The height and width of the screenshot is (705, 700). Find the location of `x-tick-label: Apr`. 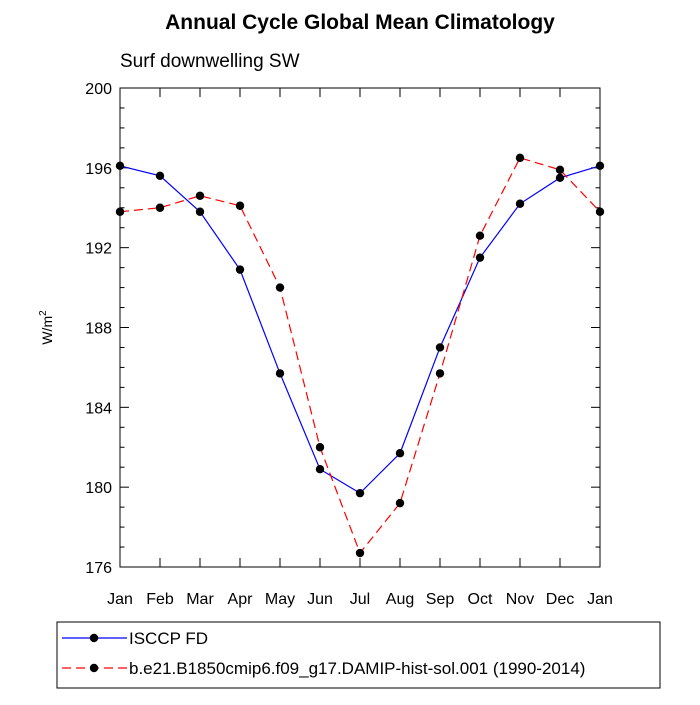

x-tick-label: Apr is located at coordinates (241, 599).